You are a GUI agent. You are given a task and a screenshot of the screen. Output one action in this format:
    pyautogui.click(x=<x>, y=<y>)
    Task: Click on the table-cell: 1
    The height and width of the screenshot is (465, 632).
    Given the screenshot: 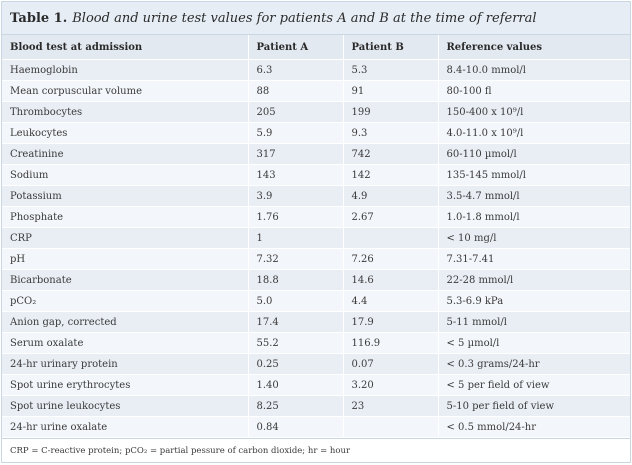 What is the action you would take?
    pyautogui.click(x=296, y=238)
    